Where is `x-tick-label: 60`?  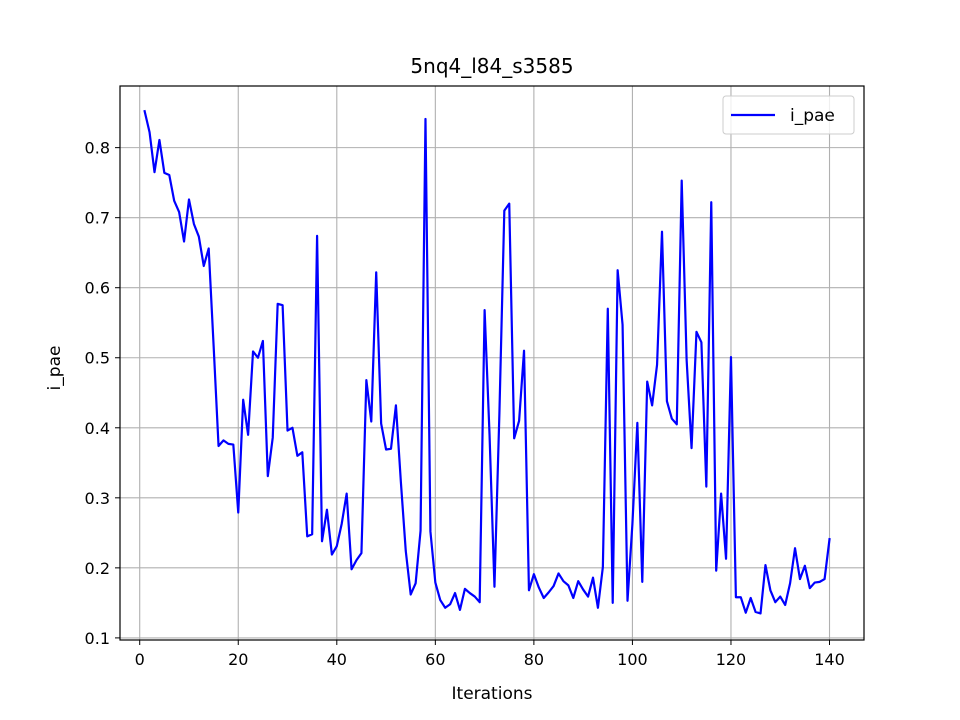 x-tick-label: 60 is located at coordinates (435, 659).